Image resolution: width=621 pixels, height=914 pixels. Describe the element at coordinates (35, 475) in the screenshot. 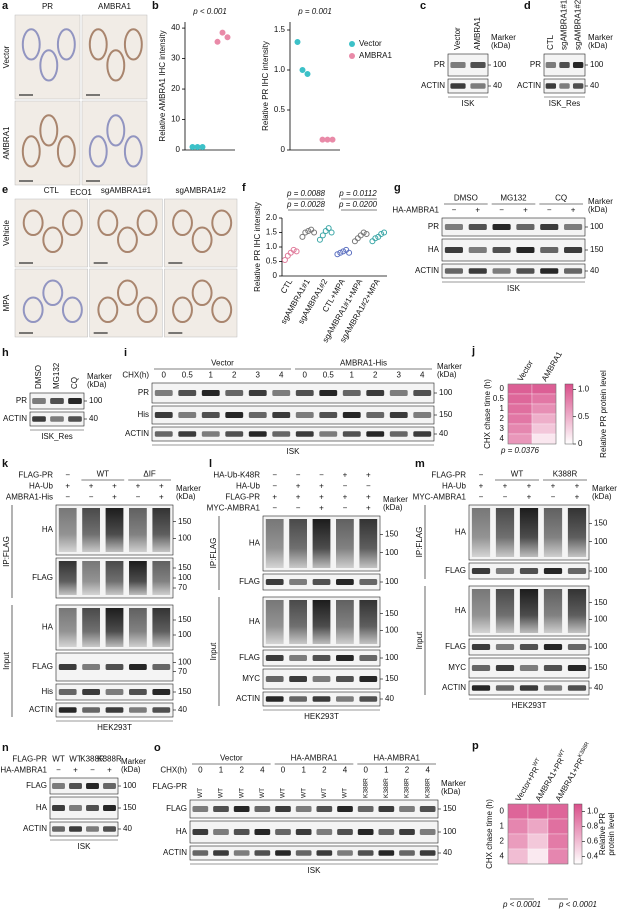

I see `condition-label: FLAG-PR` at that location.